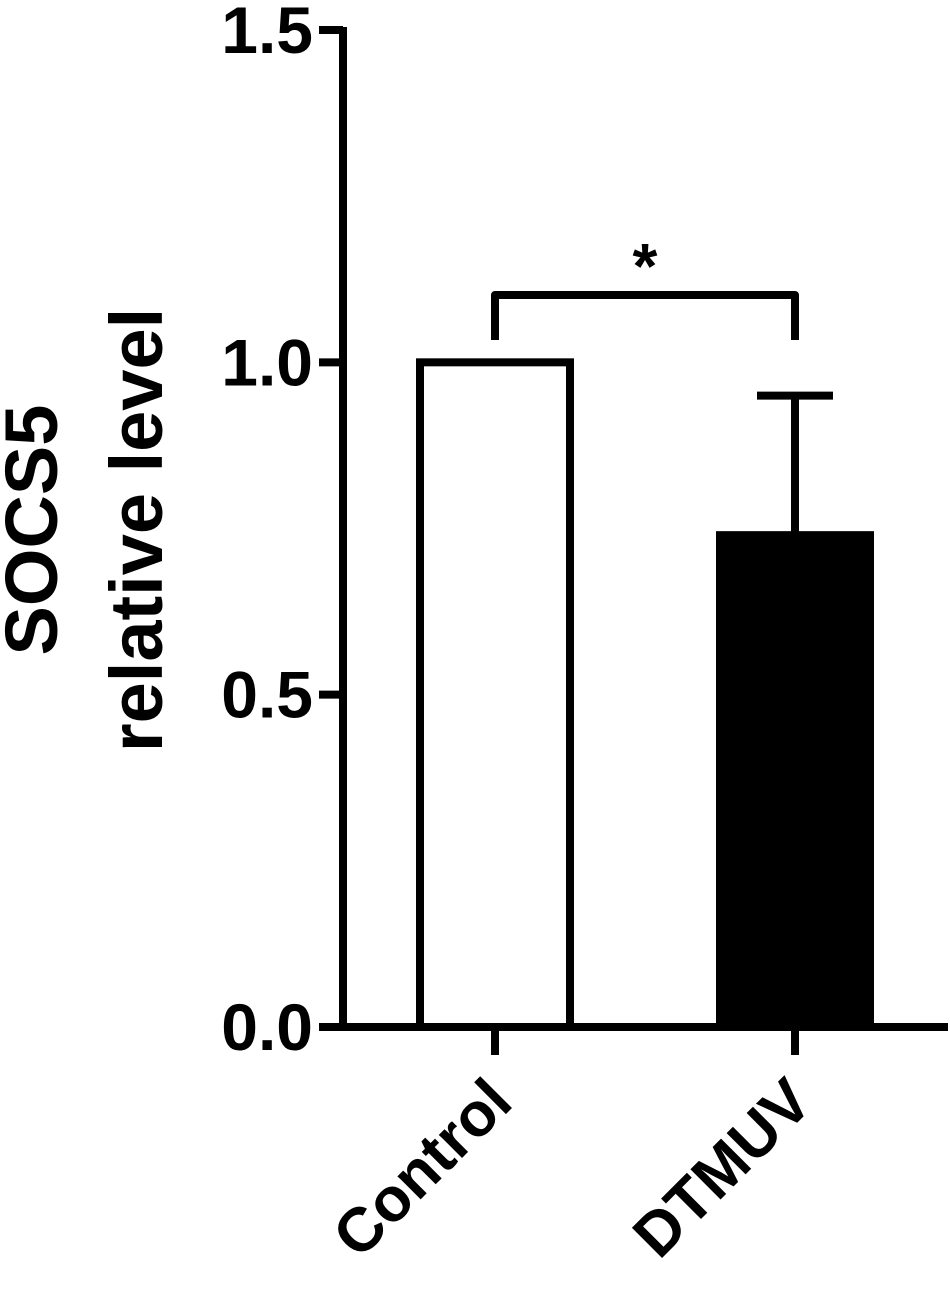  I want to click on y-axis-title-line-2: relative level, so click(136, 530).